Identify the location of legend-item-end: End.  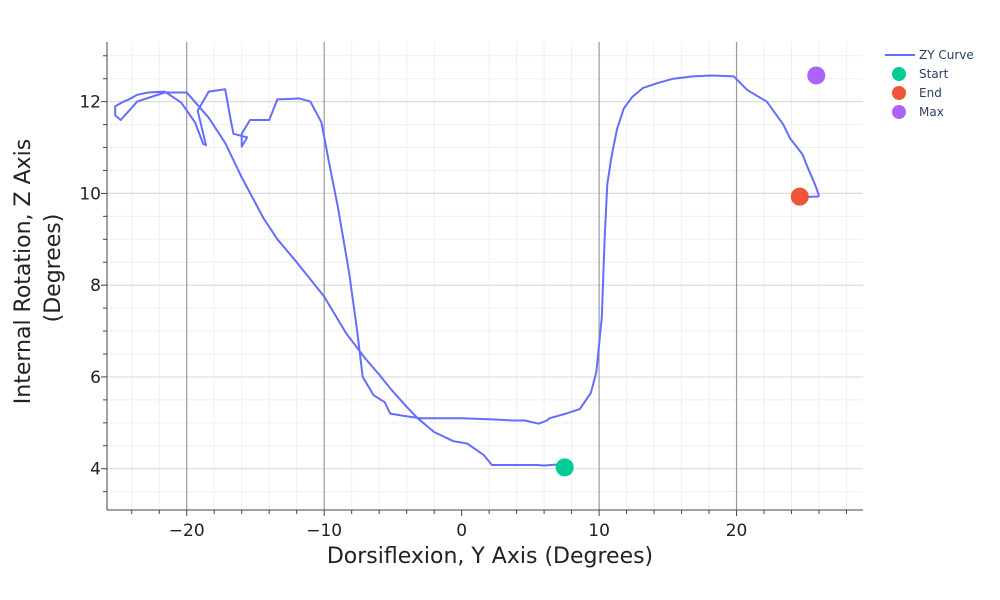
(917, 93).